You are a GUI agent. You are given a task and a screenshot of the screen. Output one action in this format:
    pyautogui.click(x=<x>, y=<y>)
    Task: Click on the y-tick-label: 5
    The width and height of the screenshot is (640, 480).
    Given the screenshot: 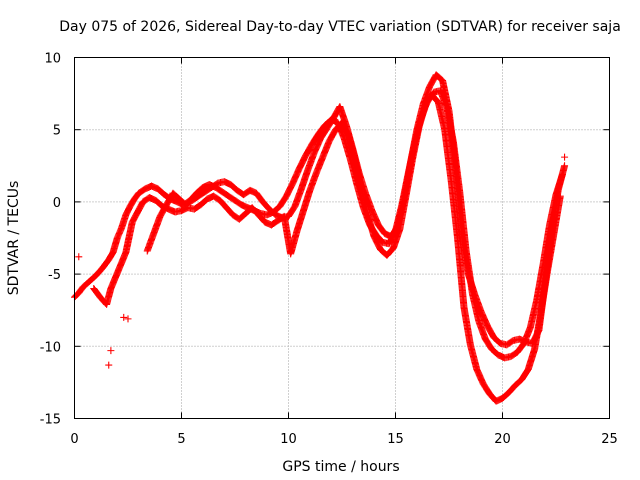 What is the action you would take?
    pyautogui.click(x=57, y=131)
    